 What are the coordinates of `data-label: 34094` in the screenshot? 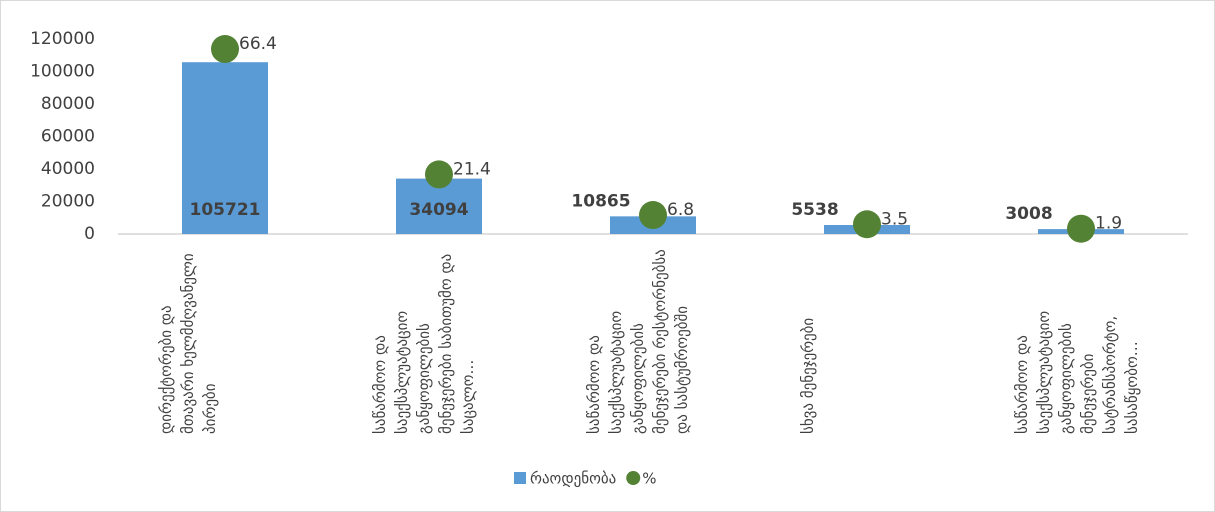 It's located at (438, 210).